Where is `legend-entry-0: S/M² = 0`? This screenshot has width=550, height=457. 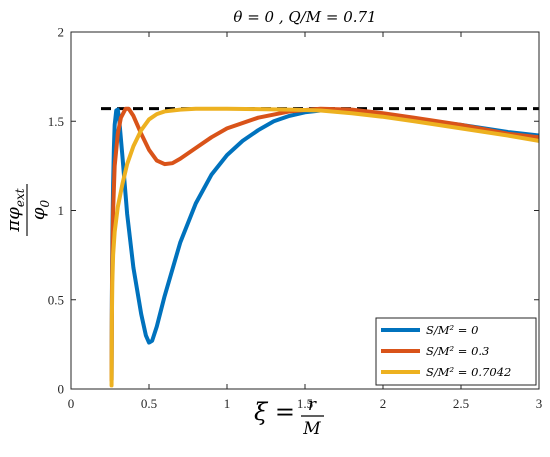 legend-entry-0: S/M² = 0 is located at coordinates (452, 330).